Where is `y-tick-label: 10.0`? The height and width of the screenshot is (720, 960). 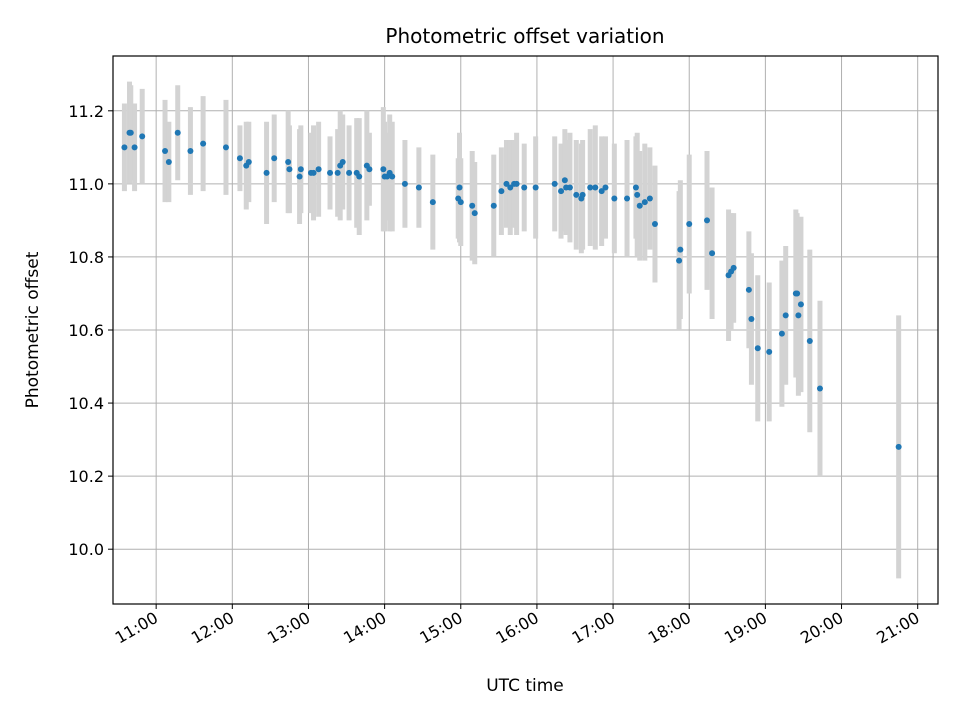 y-tick-label: 10.0 is located at coordinates (86, 549).